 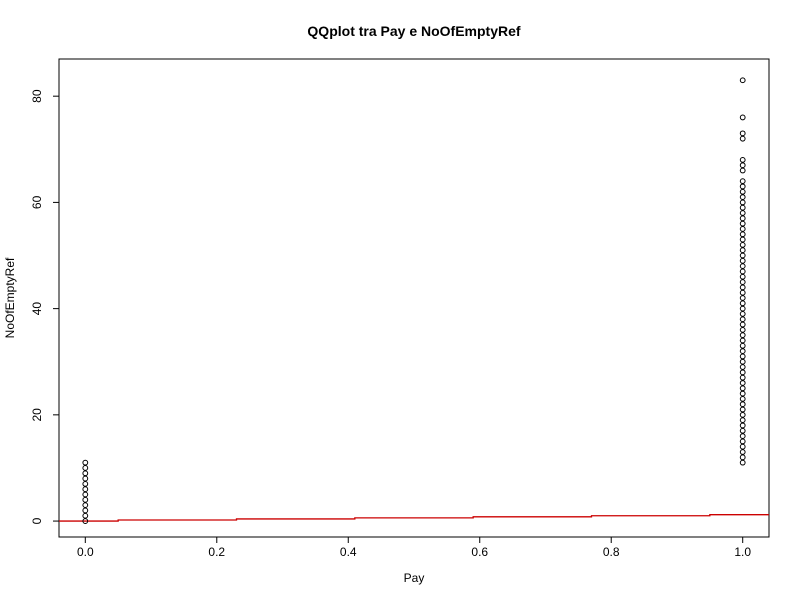 What do you see at coordinates (414, 548) in the screenshot?
I see `x-axis: 0.0 0.2 0.4 0.6 0.8 1.0` at bounding box center [414, 548].